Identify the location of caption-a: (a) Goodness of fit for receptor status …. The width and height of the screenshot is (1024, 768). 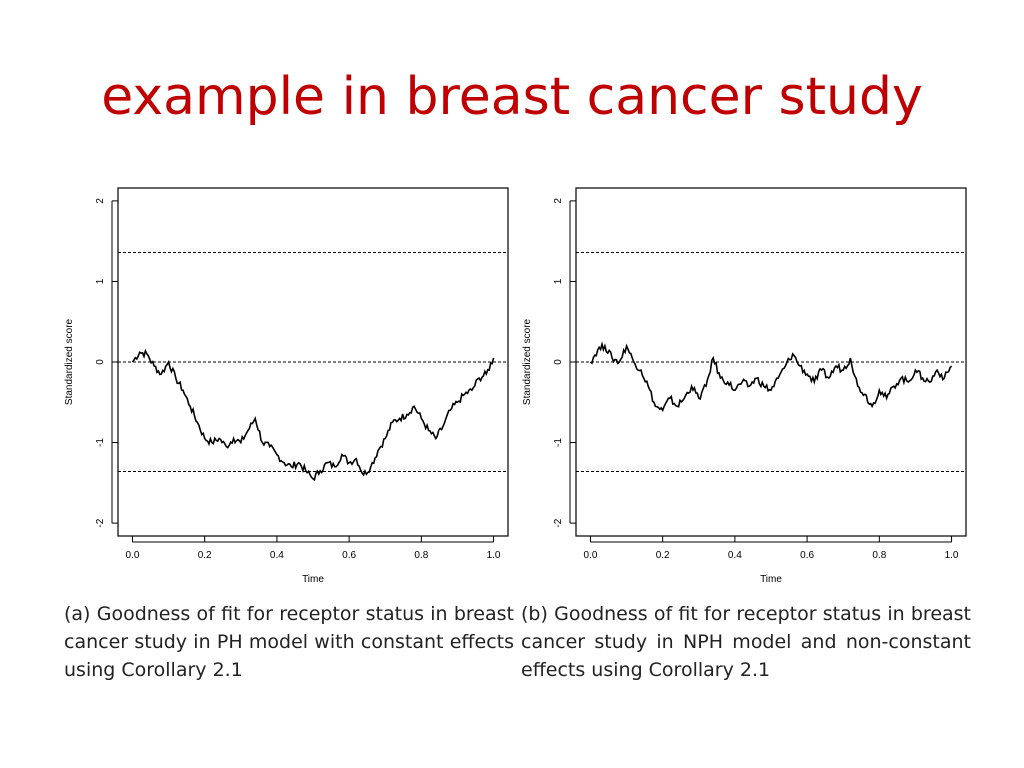
(289, 642).